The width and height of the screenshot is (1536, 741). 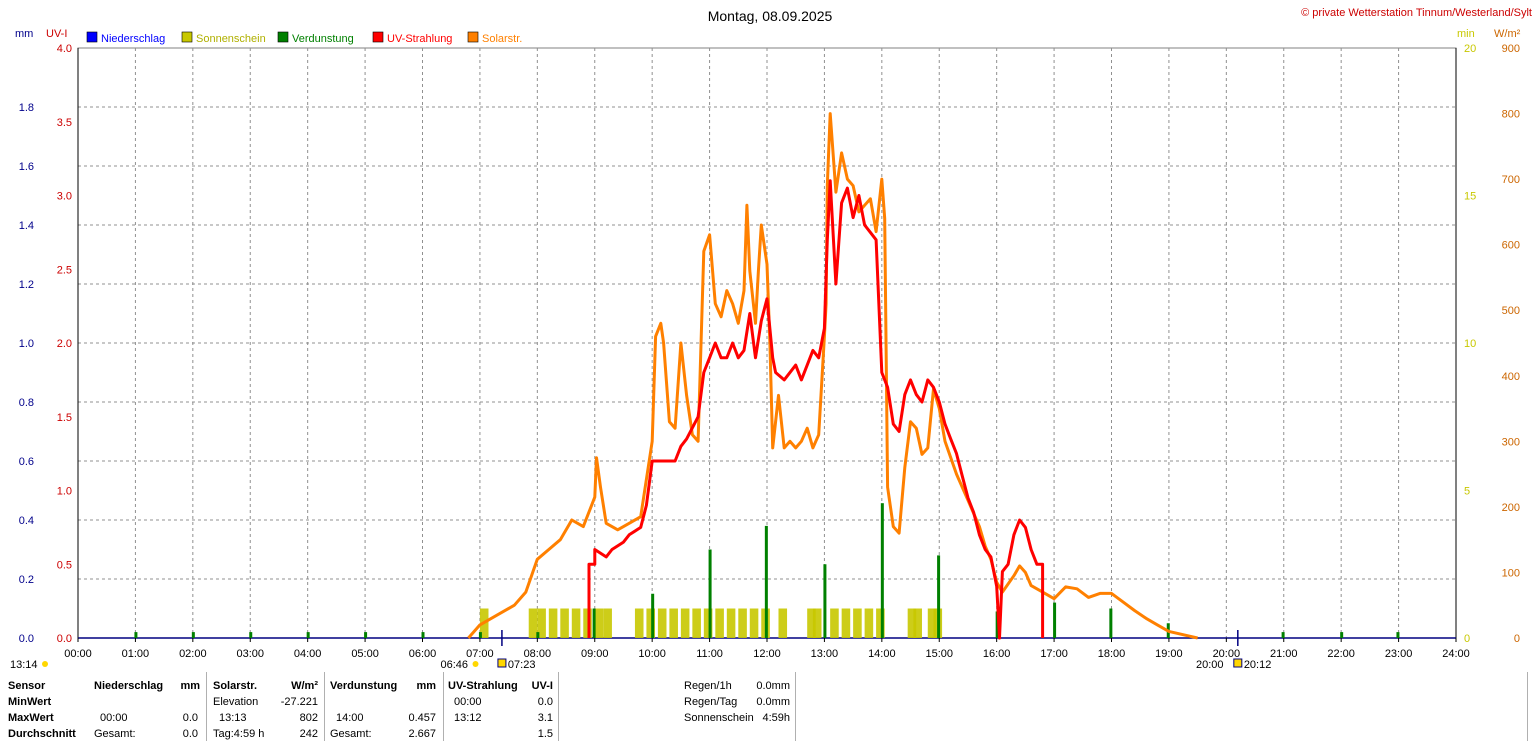 What do you see at coordinates (1054, 654) in the screenshot?
I see `tick-label-x: 17:00` at bounding box center [1054, 654].